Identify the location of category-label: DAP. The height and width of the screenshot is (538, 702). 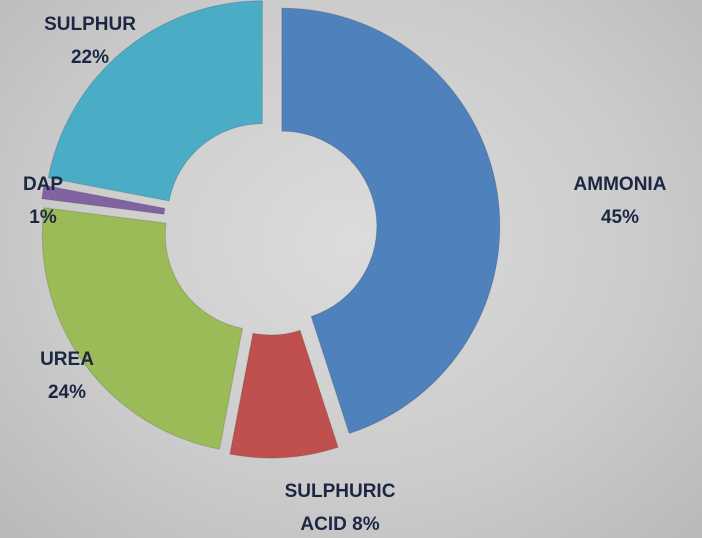
(43, 184).